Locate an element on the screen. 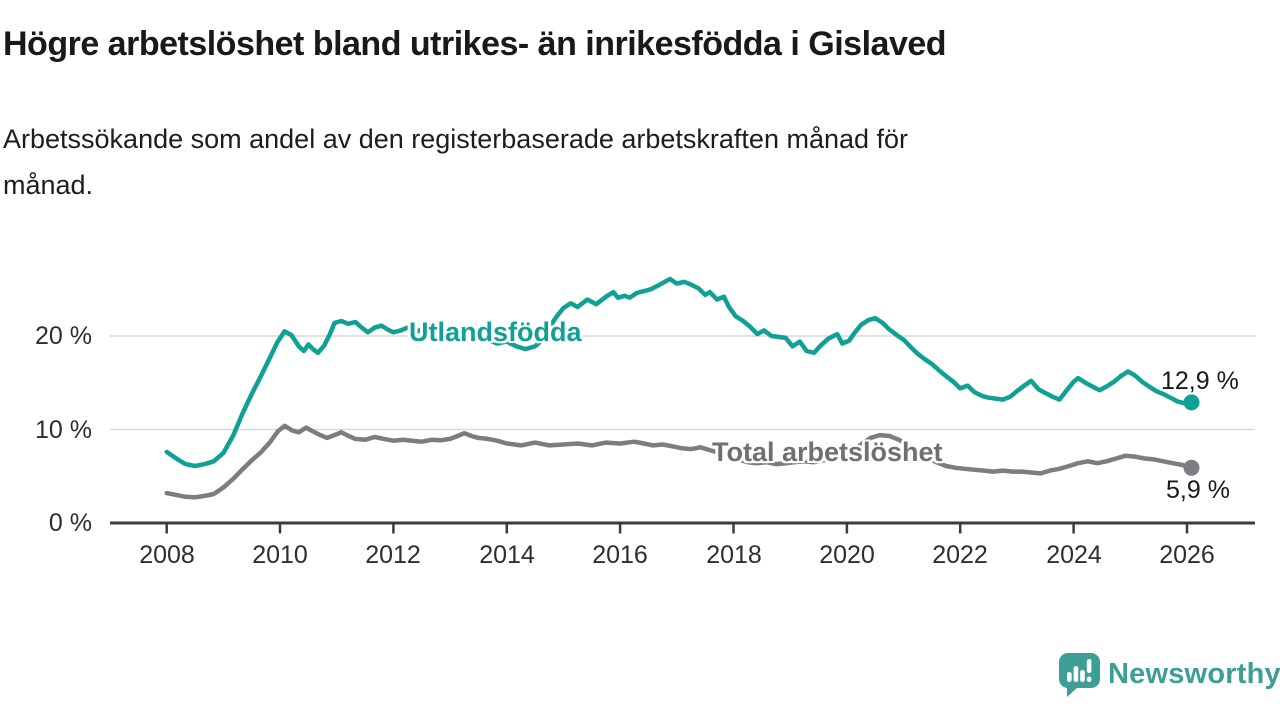 The image size is (1280, 720). newsworthy-logo-text: Newsworthy is located at coordinates (1194, 674).